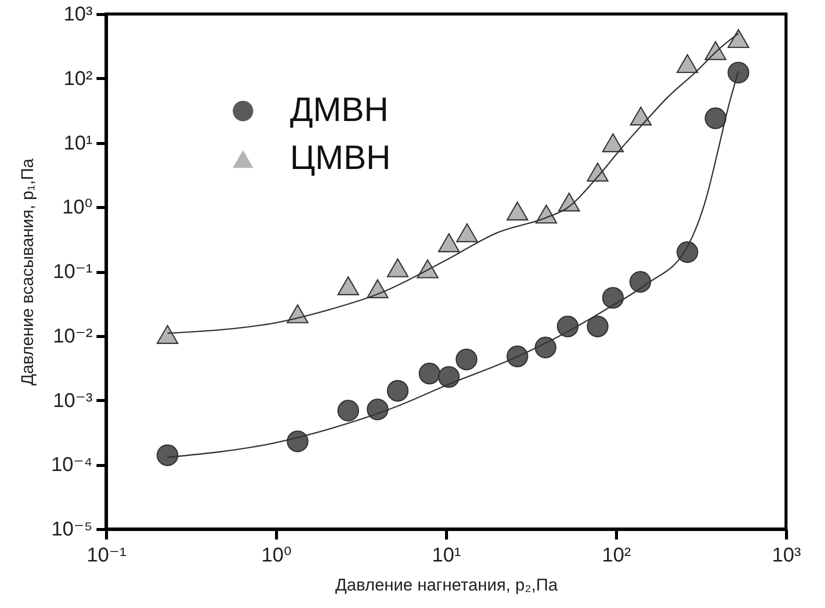 Image resolution: width=825 pixels, height=608 pixels. Describe the element at coordinates (78, 15) in the screenshot. I see `y-tick-label: 10³` at that location.